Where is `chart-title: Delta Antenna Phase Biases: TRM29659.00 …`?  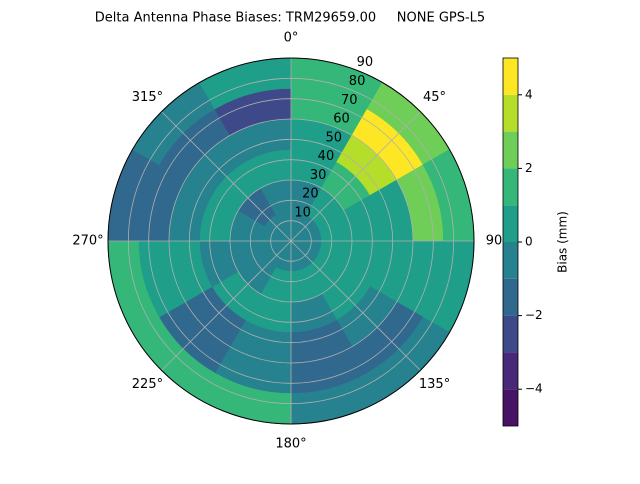 chart-title: Delta Antenna Phase Biases: TRM29659.00 … is located at coordinates (290, 18).